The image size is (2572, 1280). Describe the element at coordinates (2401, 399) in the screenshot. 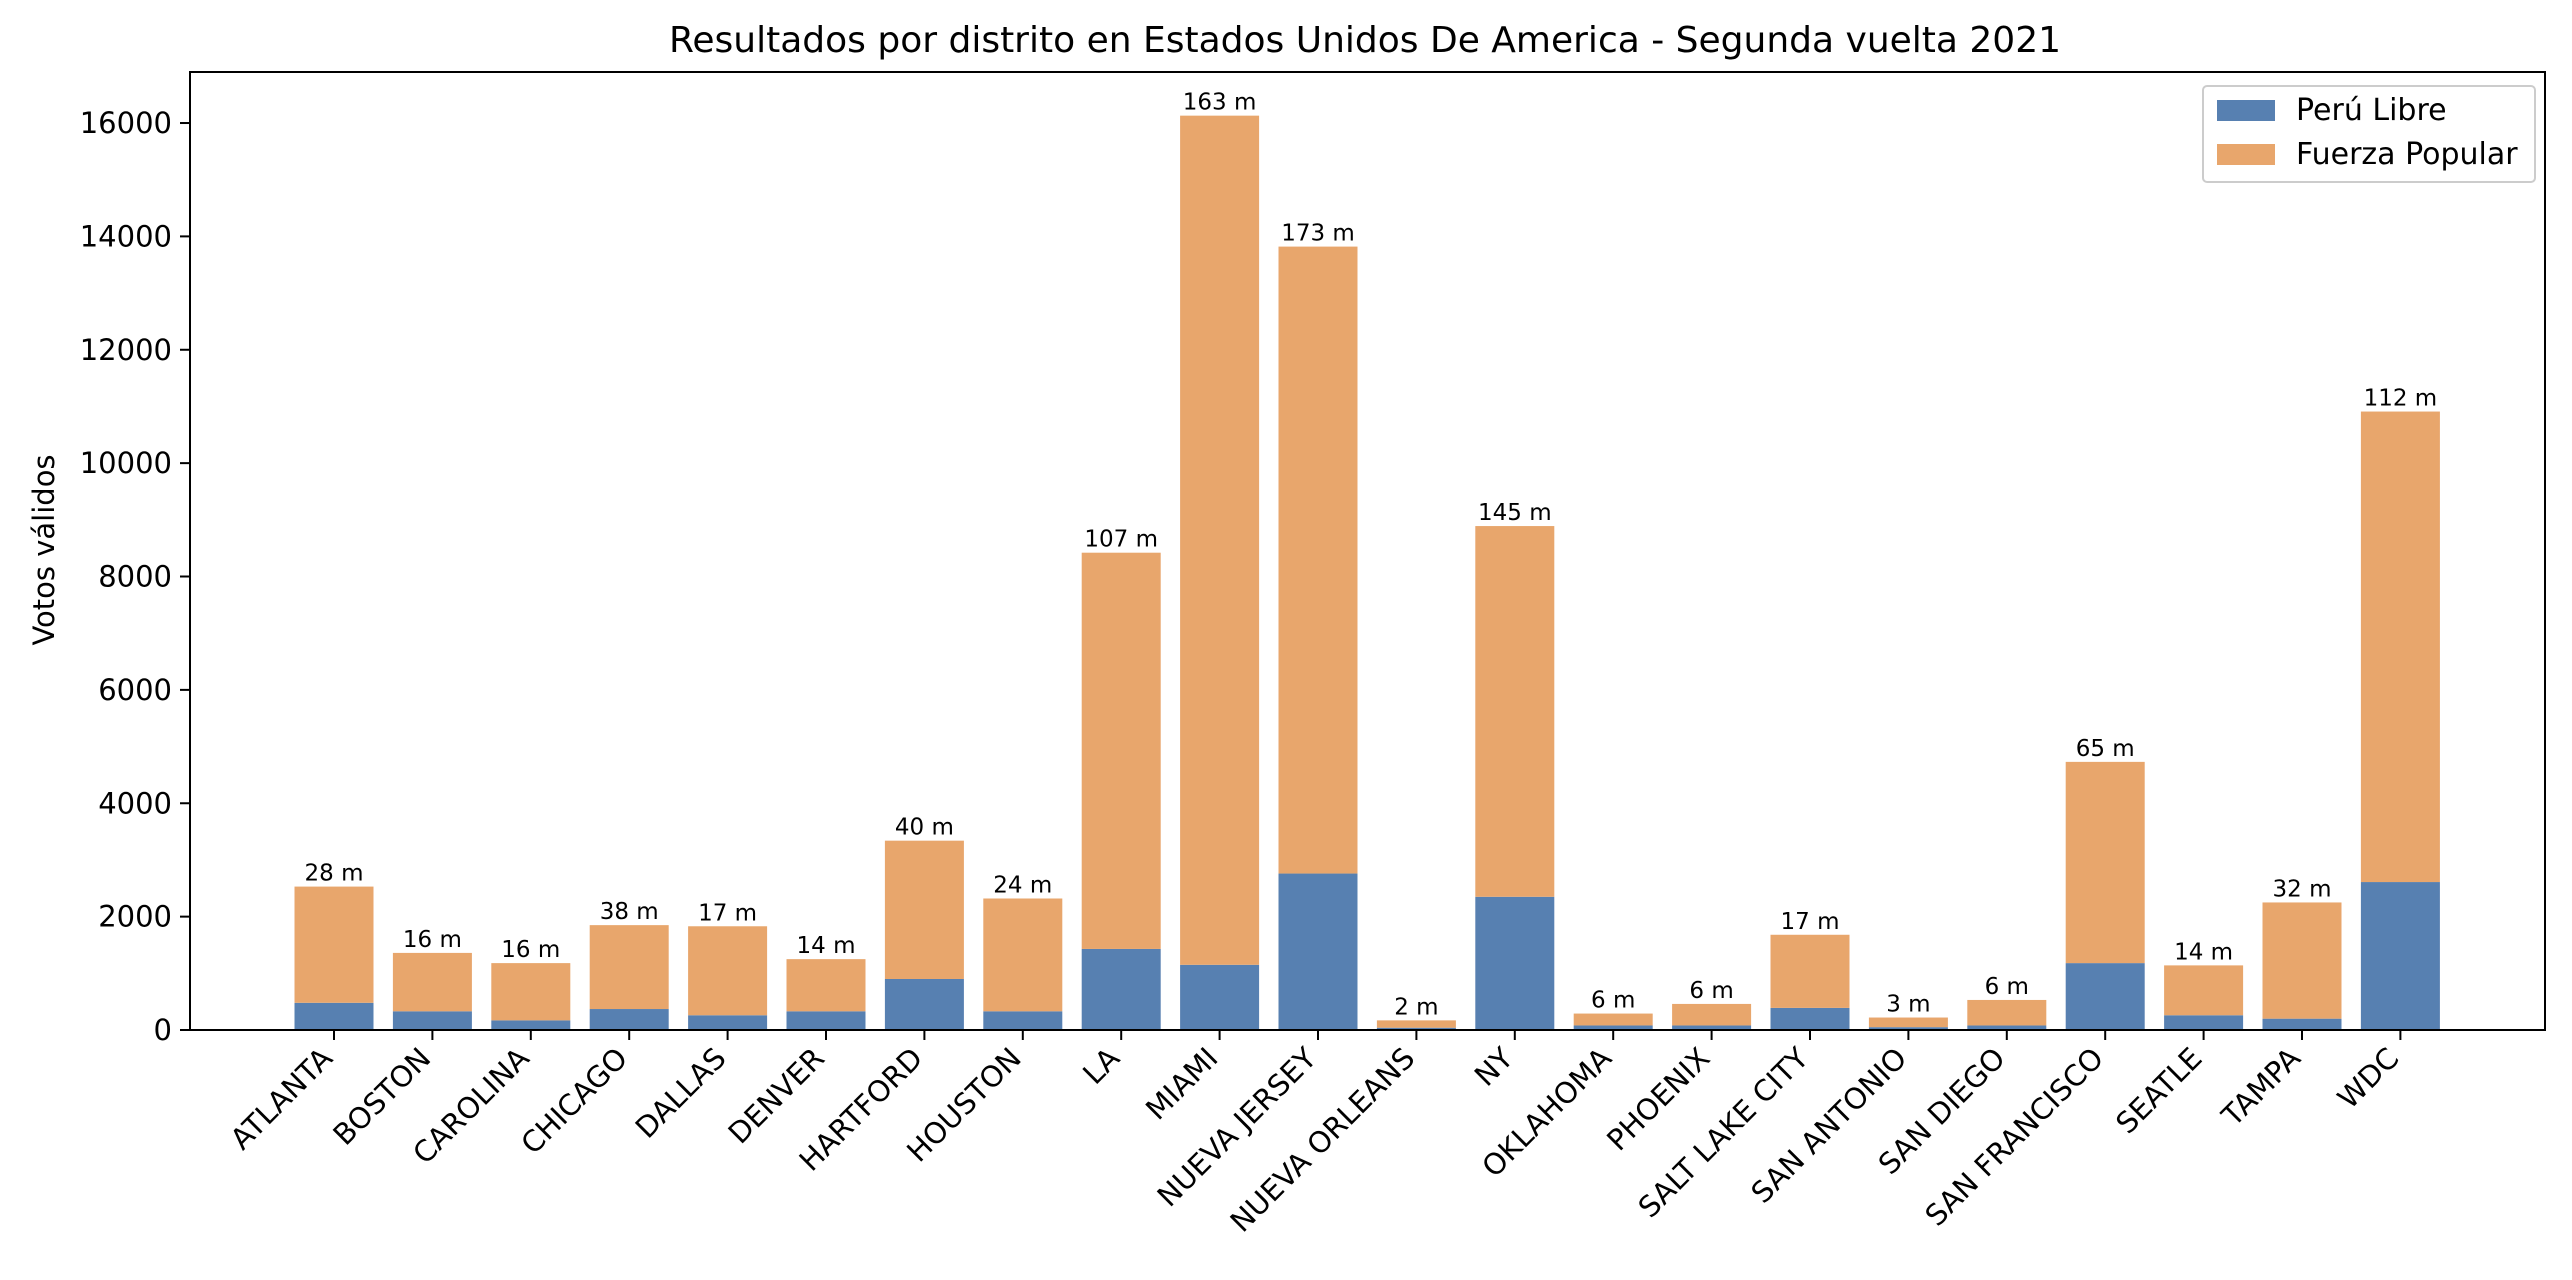

I see `bar-total-label: 112 m` at that location.